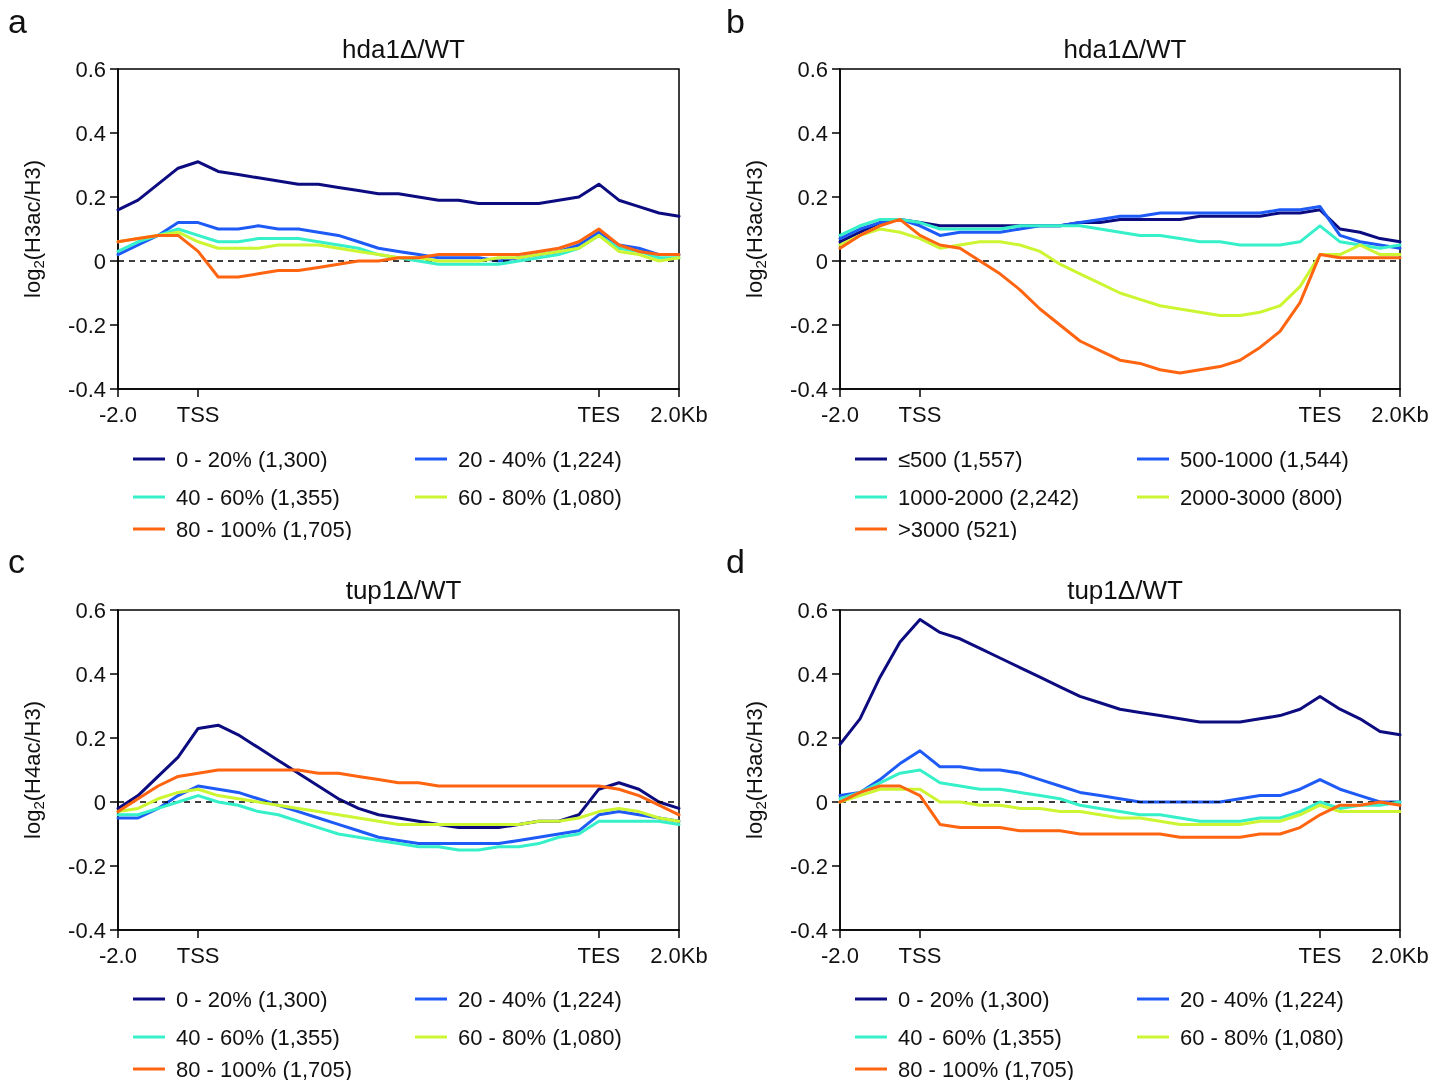  I want to click on legend-label: 500-1000 (1,544), so click(1264, 459).